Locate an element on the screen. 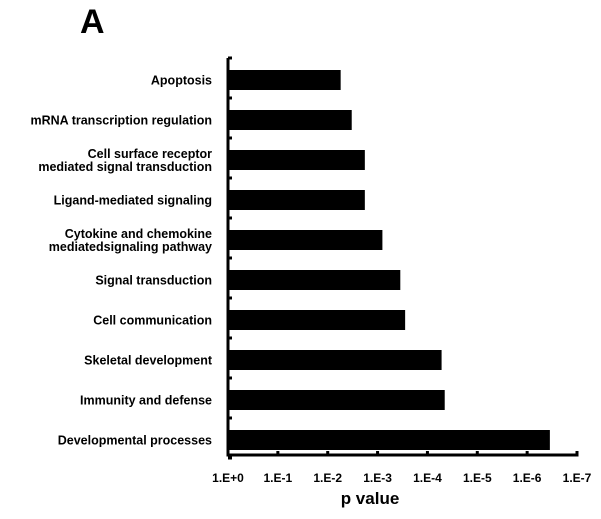 The height and width of the screenshot is (519, 601). category-label-line: Apoptosis is located at coordinates (181, 81).